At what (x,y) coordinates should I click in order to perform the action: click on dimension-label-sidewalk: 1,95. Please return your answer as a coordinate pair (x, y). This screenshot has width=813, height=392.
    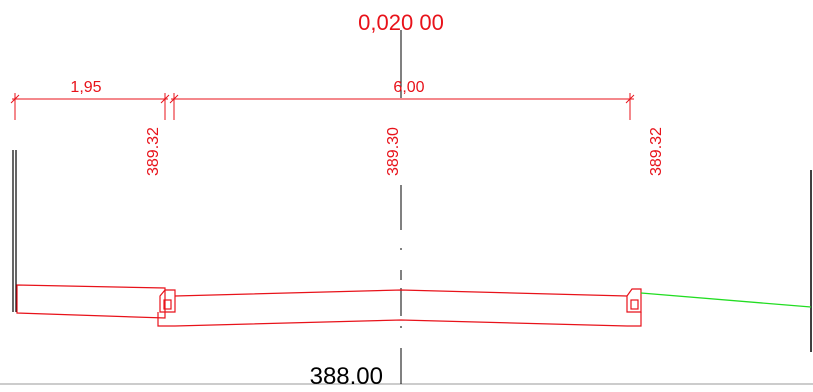
    Looking at the image, I should click on (85, 87).